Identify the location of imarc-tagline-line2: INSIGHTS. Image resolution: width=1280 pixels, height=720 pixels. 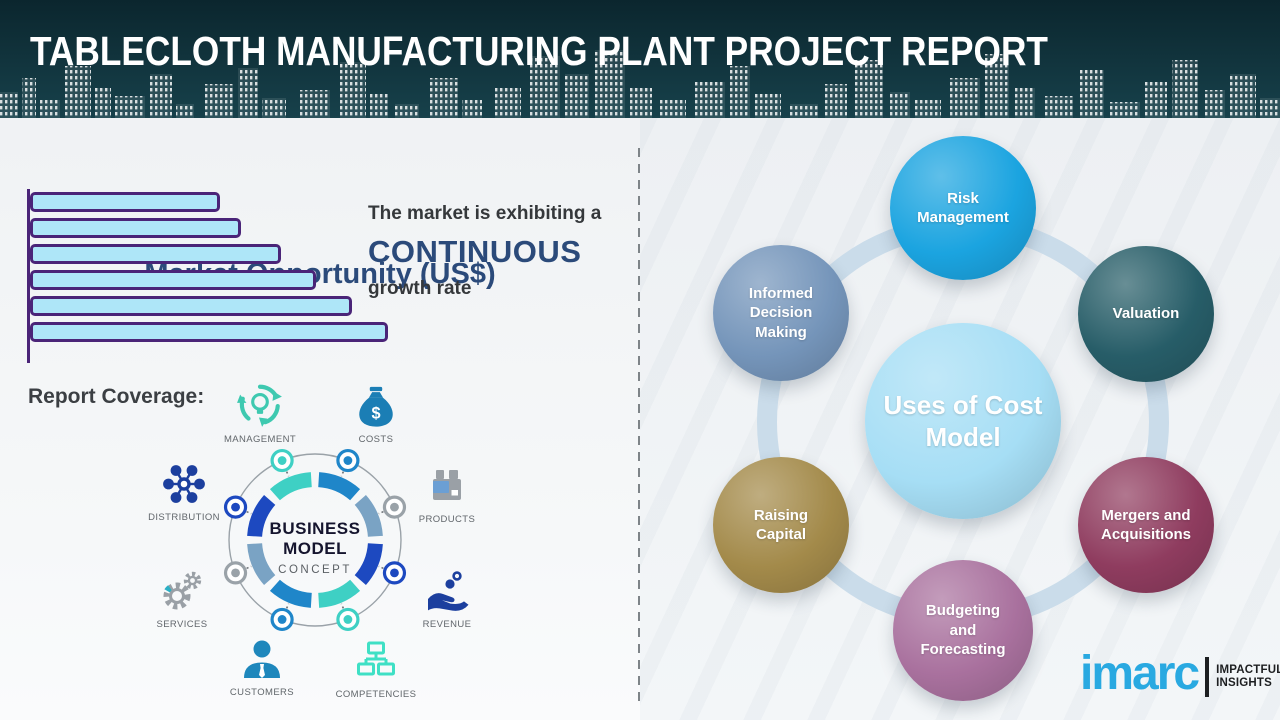
(1244, 683).